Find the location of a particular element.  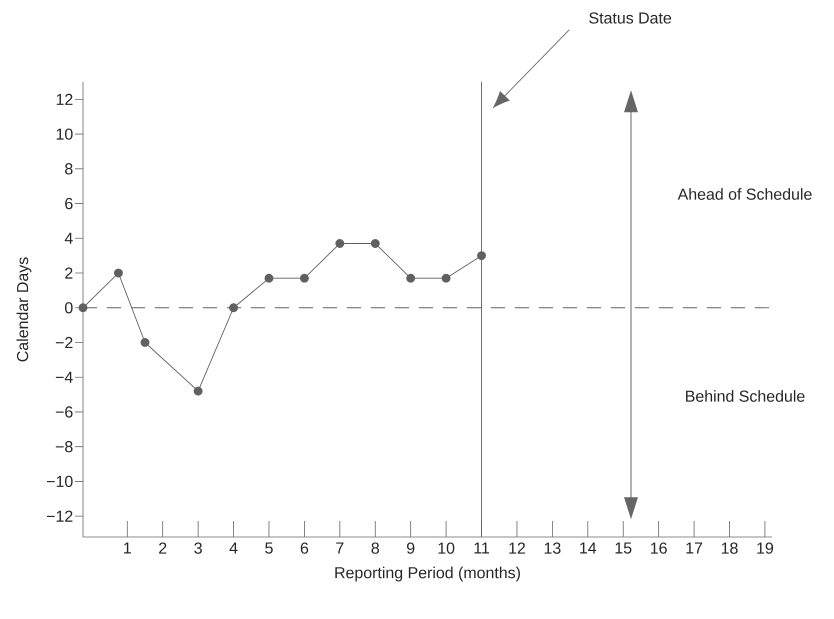

y-tick-label: 10 is located at coordinates (64, 134).